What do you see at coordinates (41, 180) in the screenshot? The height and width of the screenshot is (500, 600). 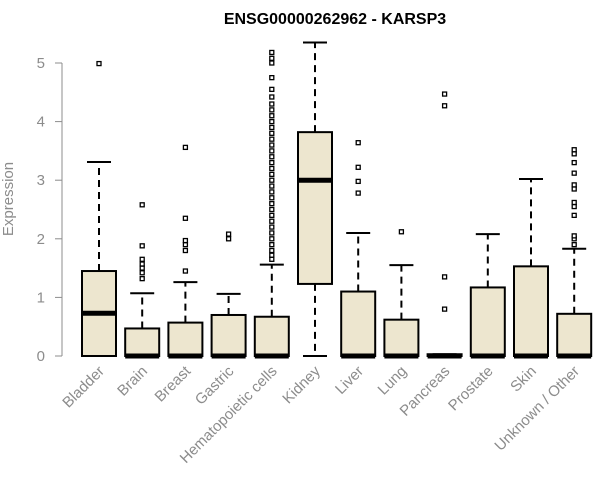 I see `y-tick-label: 3` at bounding box center [41, 180].